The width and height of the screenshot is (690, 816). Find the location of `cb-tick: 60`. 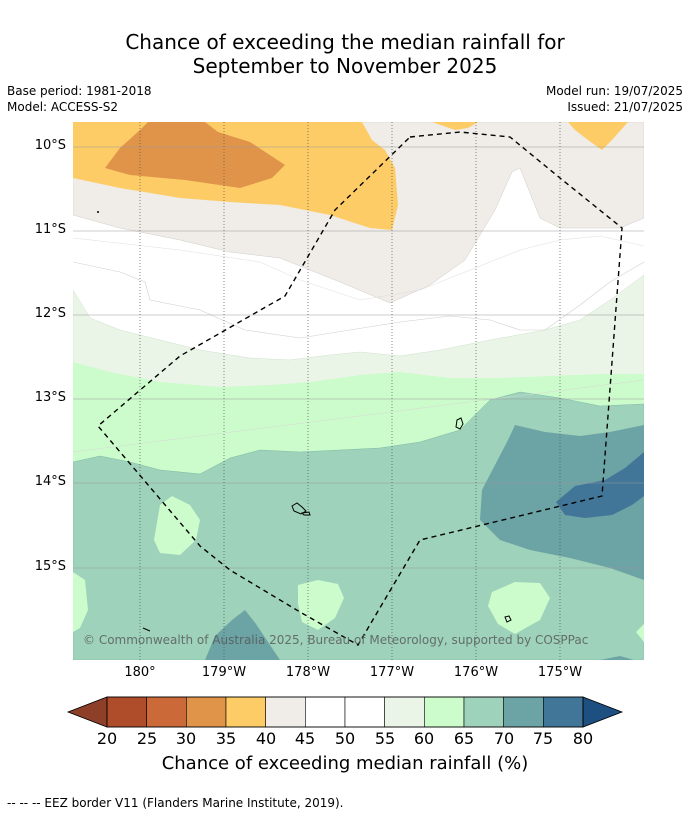

cb-tick: 60 is located at coordinates (424, 738).